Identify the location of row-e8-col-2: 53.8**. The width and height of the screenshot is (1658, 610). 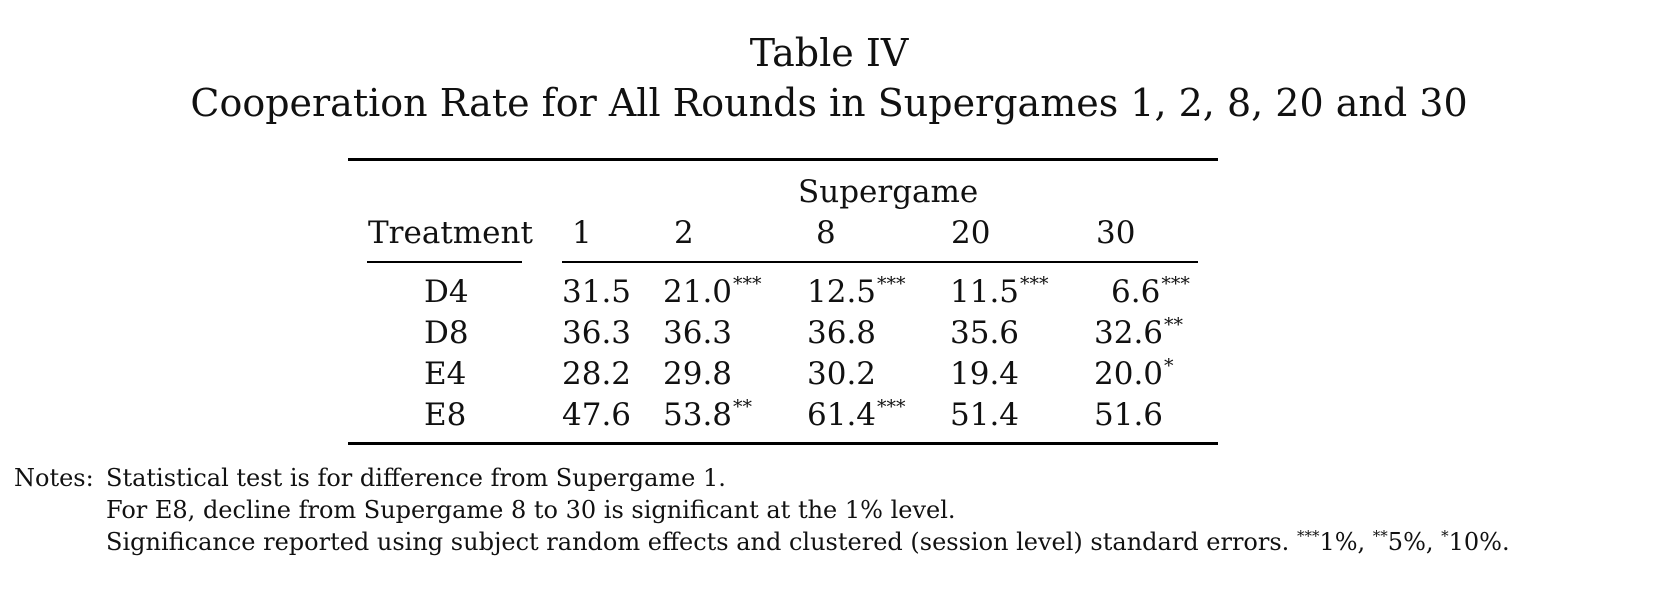
(708, 414).